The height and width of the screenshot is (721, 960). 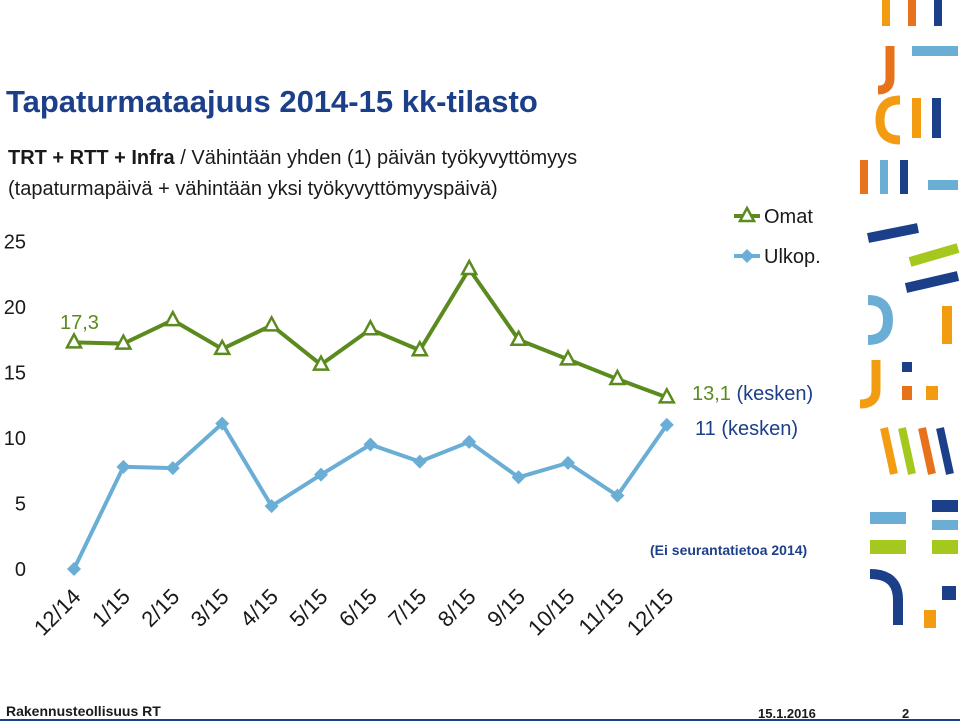 What do you see at coordinates (15, 439) in the screenshot?
I see `y-tick-label: 10` at bounding box center [15, 439].